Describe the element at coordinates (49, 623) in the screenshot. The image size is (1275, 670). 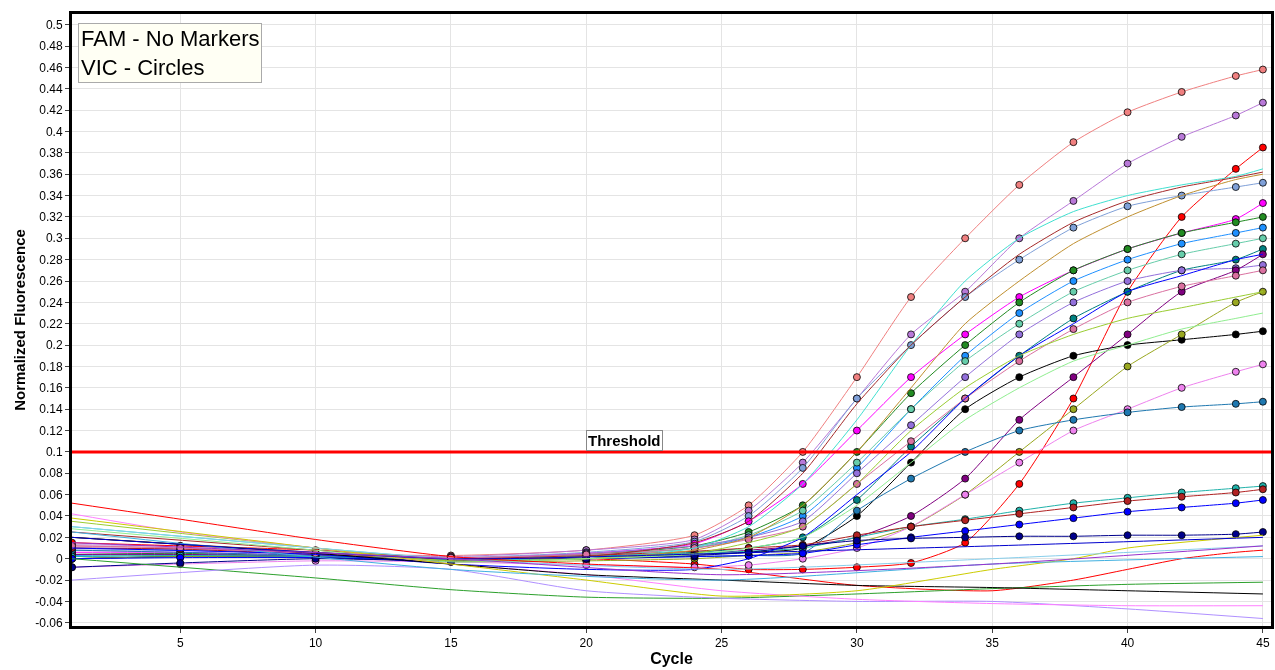
I see `y-tick-label: -0.06` at that location.